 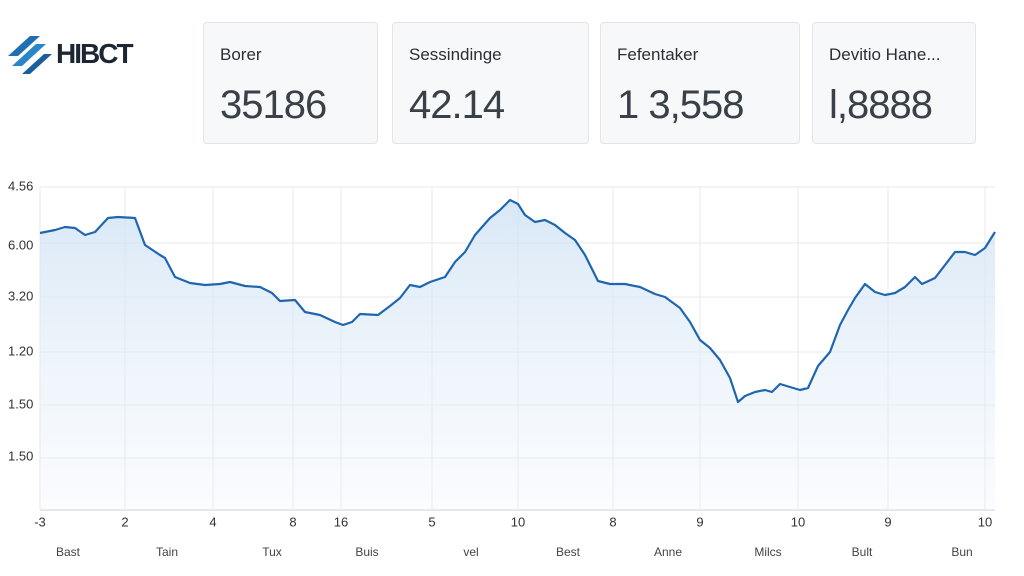 I want to click on logo-text: HIBCT, so click(x=95, y=53).